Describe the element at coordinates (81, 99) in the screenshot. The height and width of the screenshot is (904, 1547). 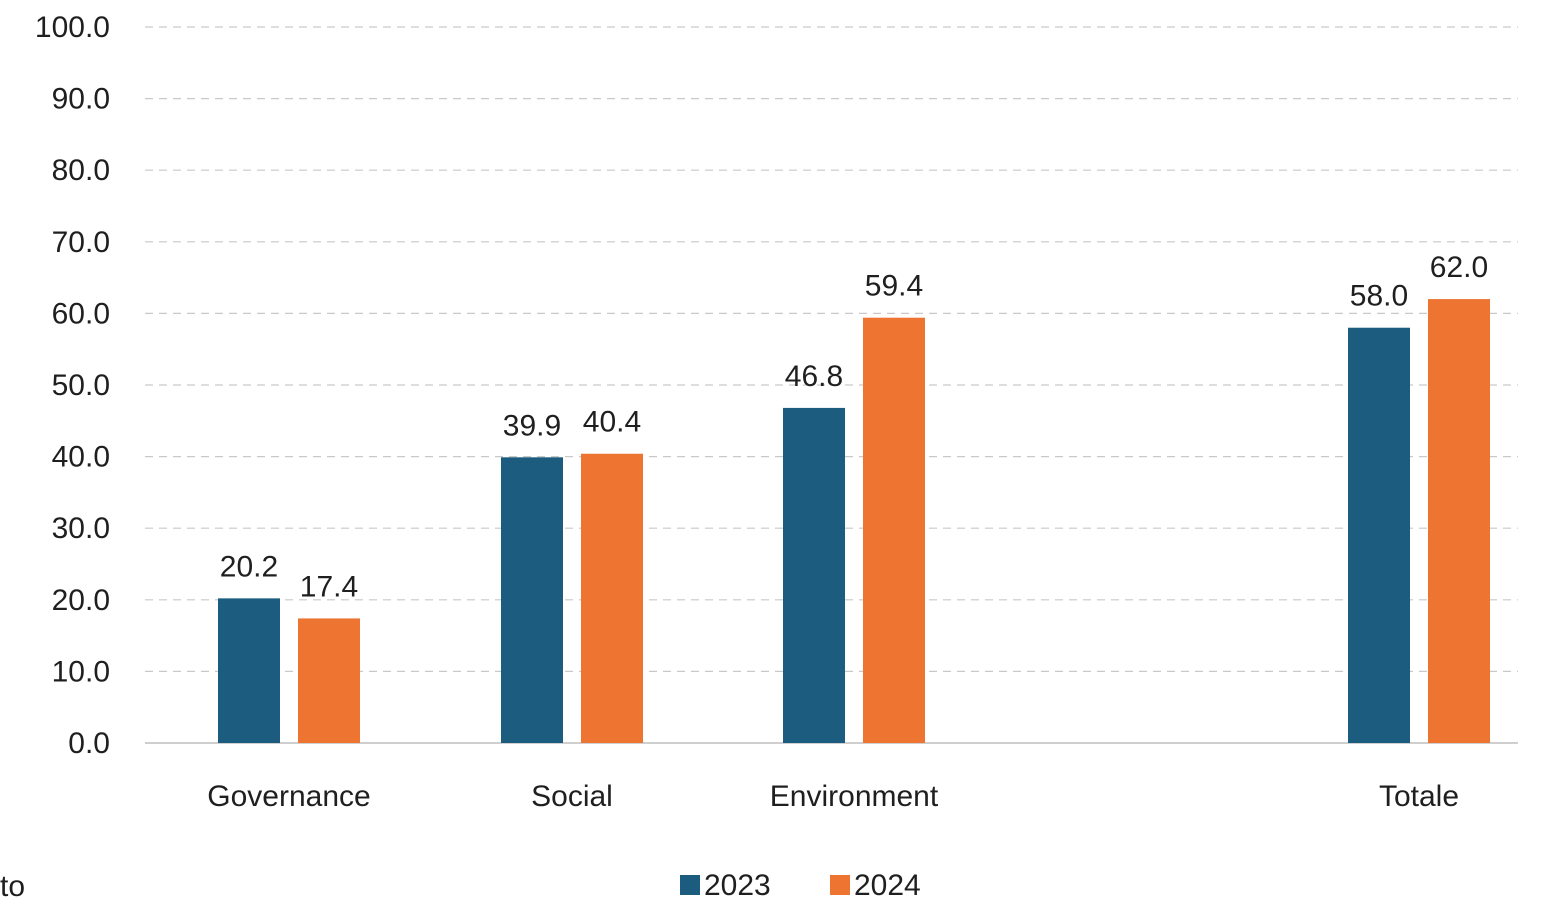
I see `y-tick-label: 90.0` at that location.